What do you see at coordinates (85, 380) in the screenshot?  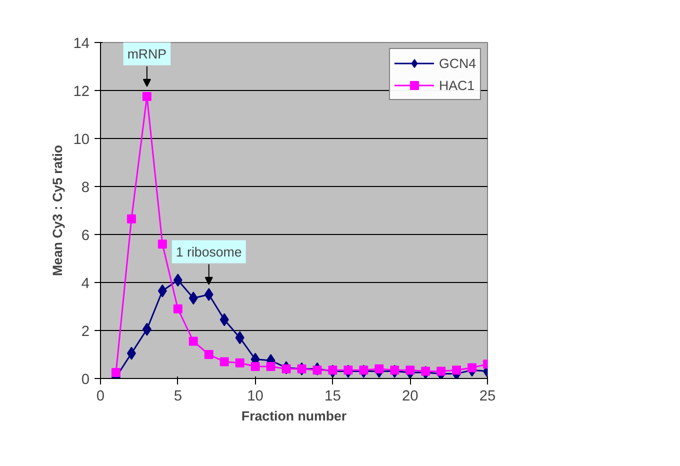 I see `y-tick-label: 0` at bounding box center [85, 380].